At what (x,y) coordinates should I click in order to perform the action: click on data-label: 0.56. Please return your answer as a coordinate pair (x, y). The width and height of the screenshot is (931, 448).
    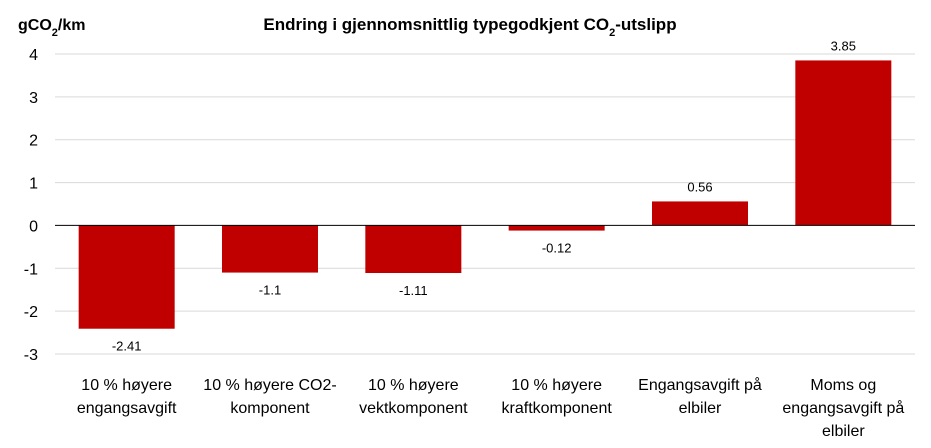
    Looking at the image, I should click on (699, 186).